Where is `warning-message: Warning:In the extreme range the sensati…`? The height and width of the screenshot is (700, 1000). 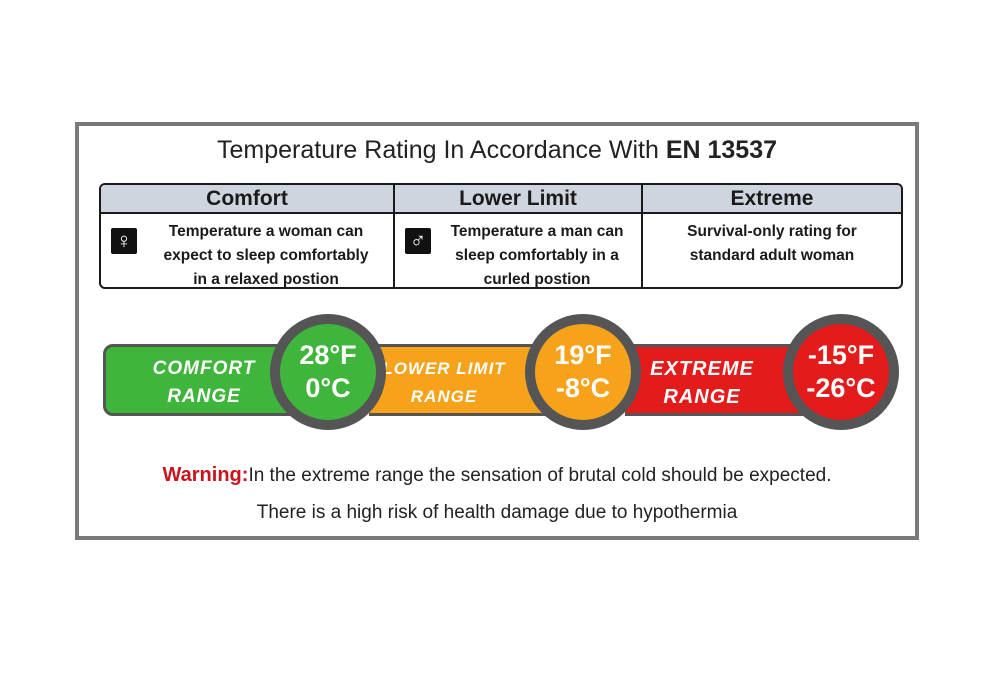 warning-message: Warning:In the extreme range the sensati… is located at coordinates (497, 475).